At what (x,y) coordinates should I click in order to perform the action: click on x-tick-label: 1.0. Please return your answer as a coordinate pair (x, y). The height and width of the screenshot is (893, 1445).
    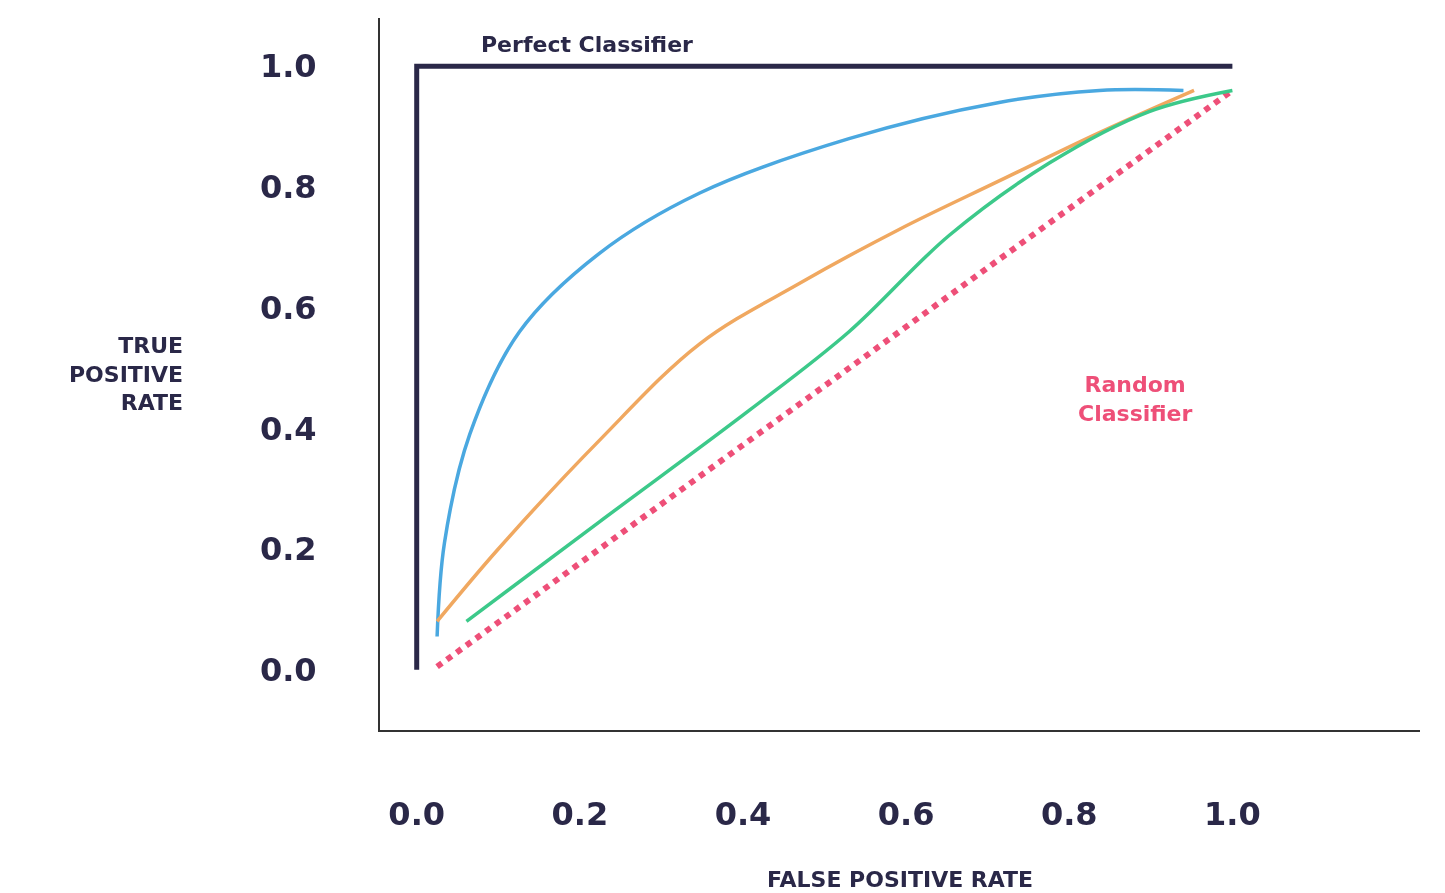
    Looking at the image, I should click on (1232, 814).